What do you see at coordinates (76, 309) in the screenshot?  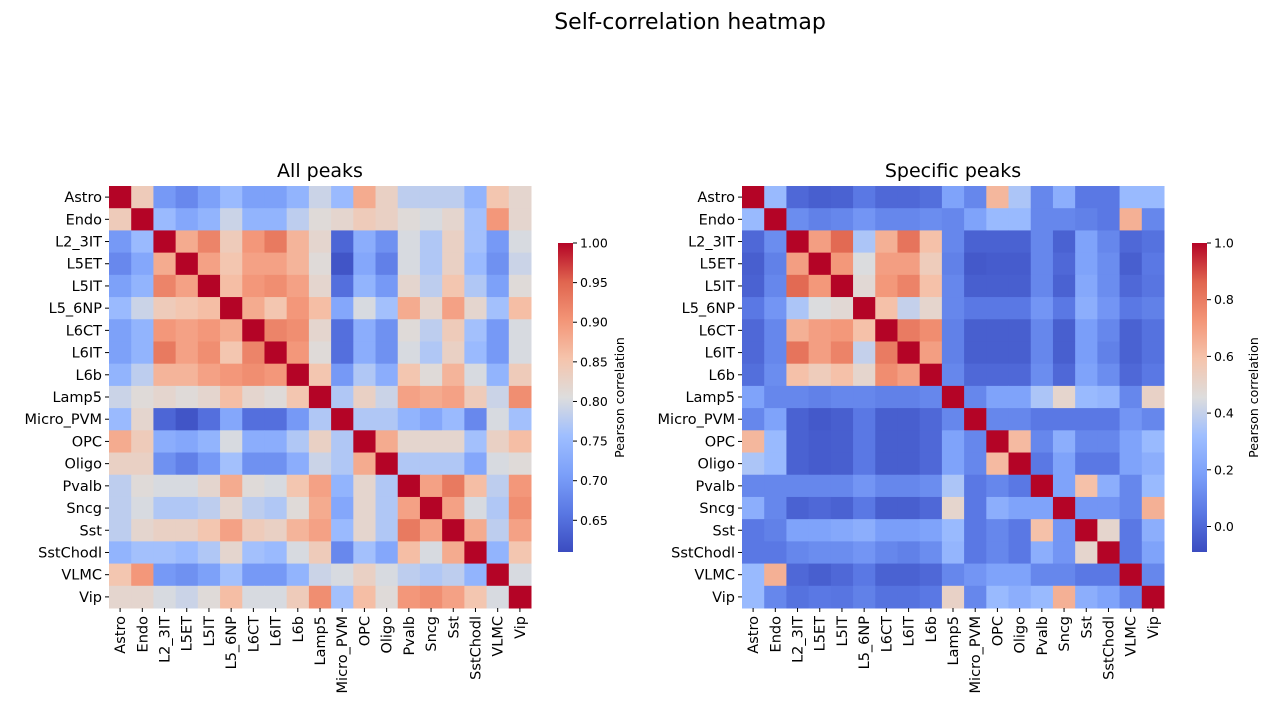 I see `y-tick-label: L5_6NP` at bounding box center [76, 309].